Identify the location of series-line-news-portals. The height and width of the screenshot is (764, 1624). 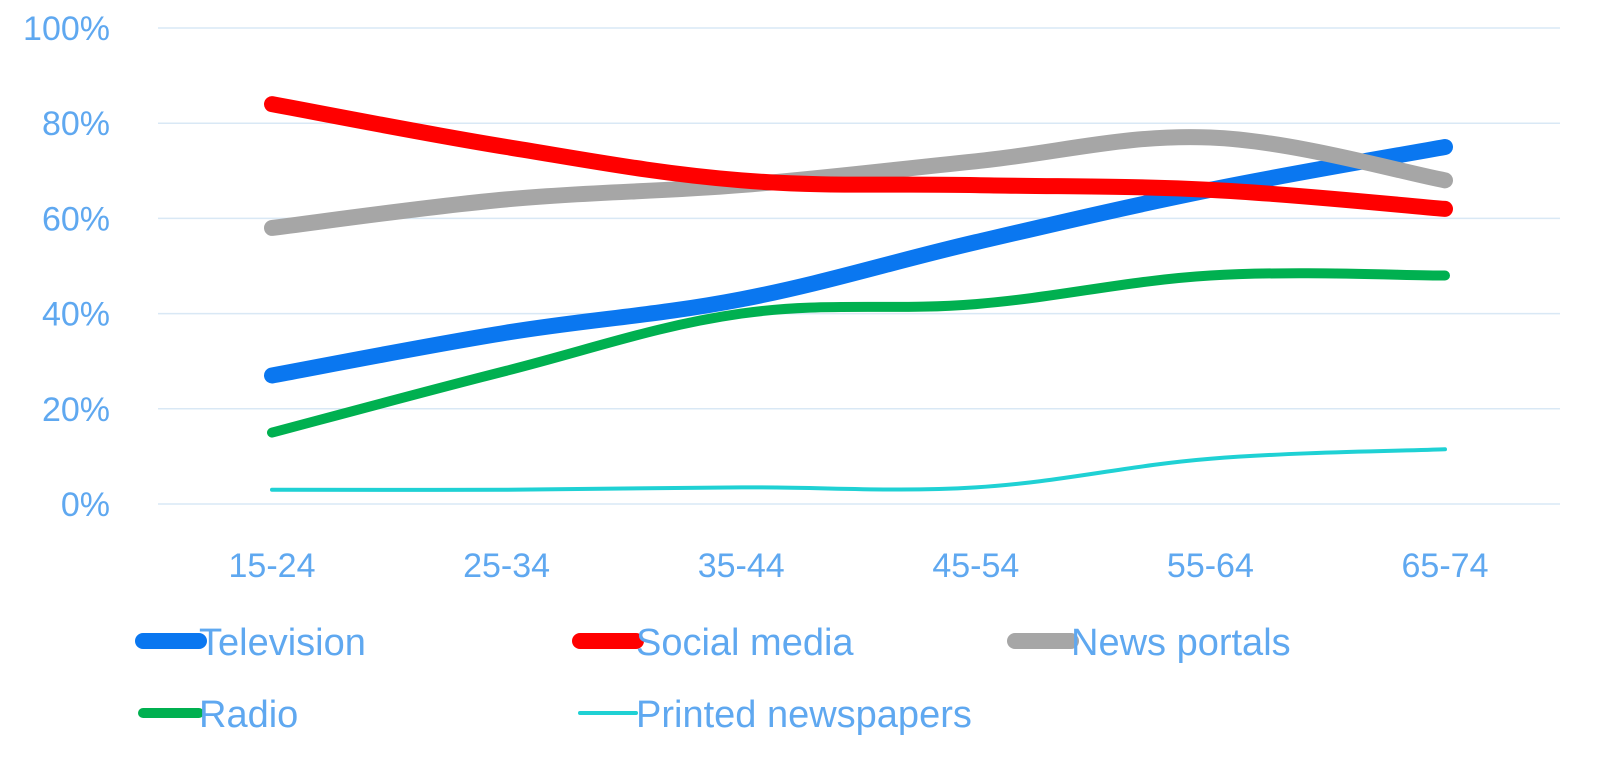
(858, 182).